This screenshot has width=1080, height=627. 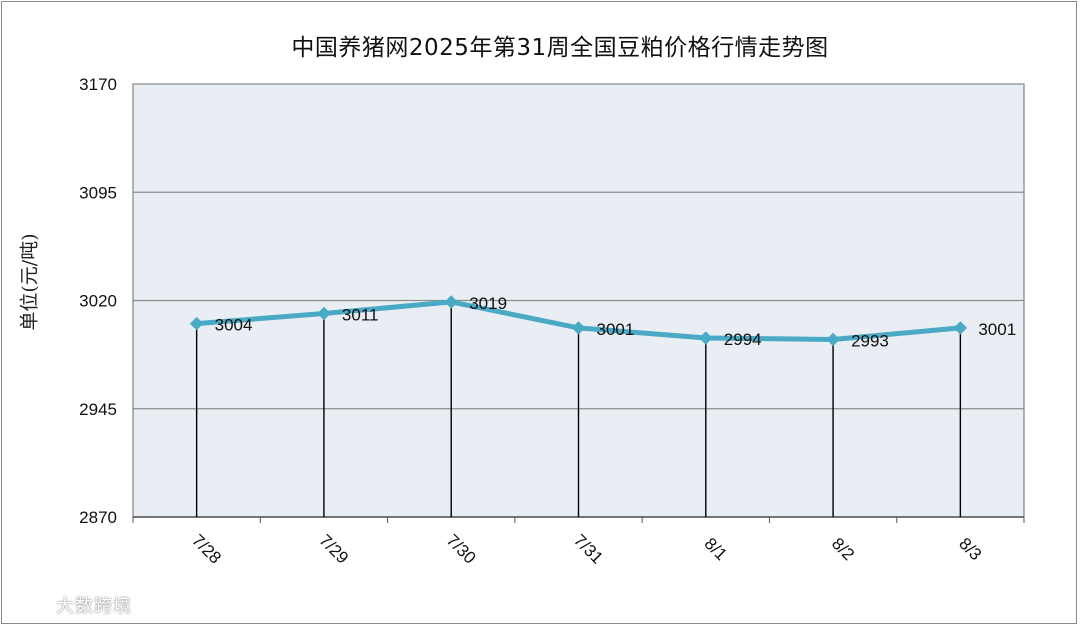 I want to click on data-label: 2993, so click(x=870, y=340).